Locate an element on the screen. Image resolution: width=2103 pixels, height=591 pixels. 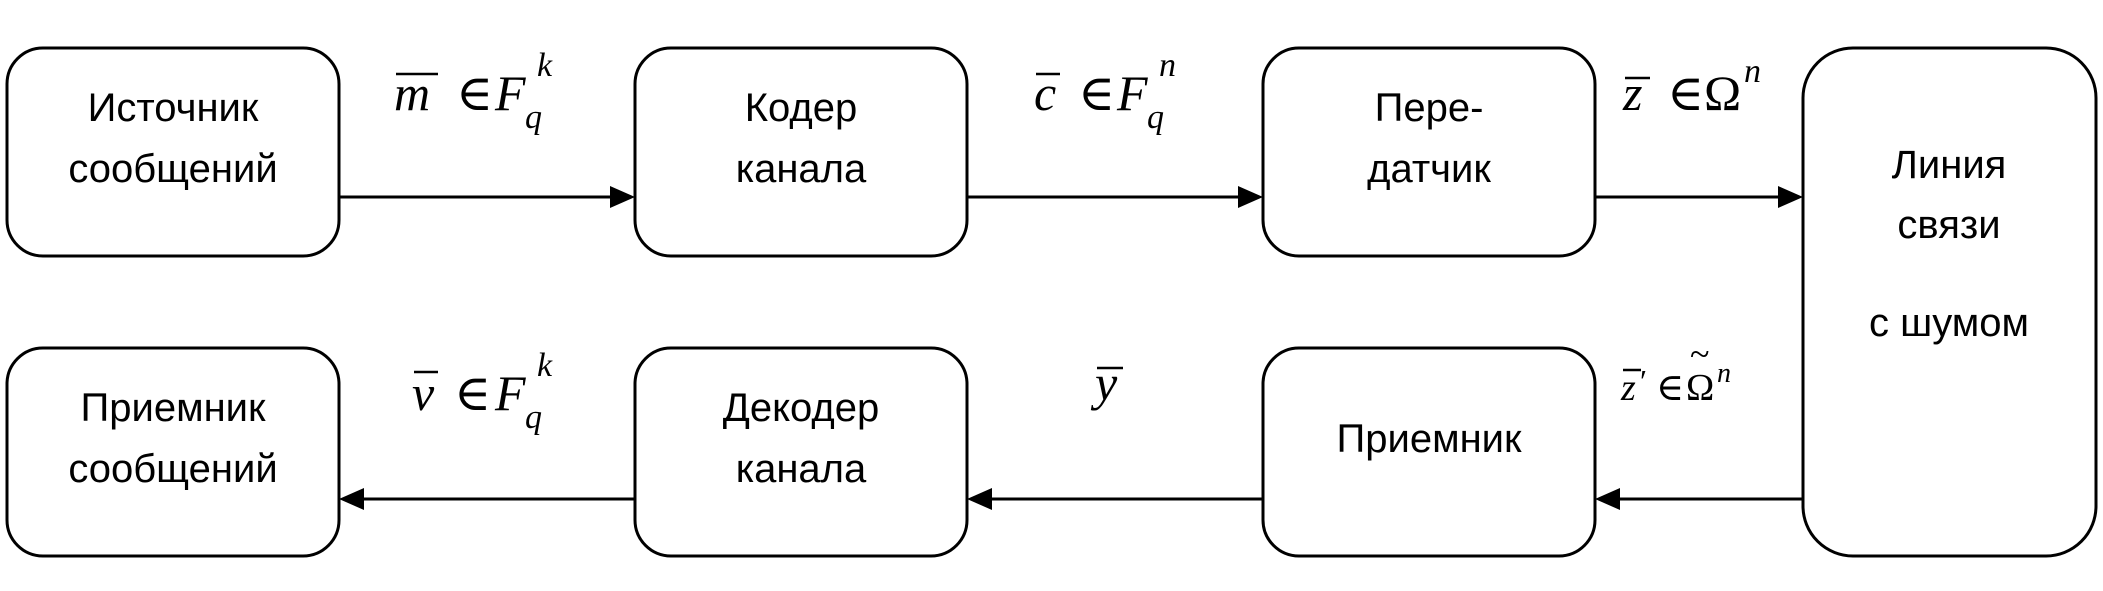
source-label-line1: Источник is located at coordinates (173, 108).